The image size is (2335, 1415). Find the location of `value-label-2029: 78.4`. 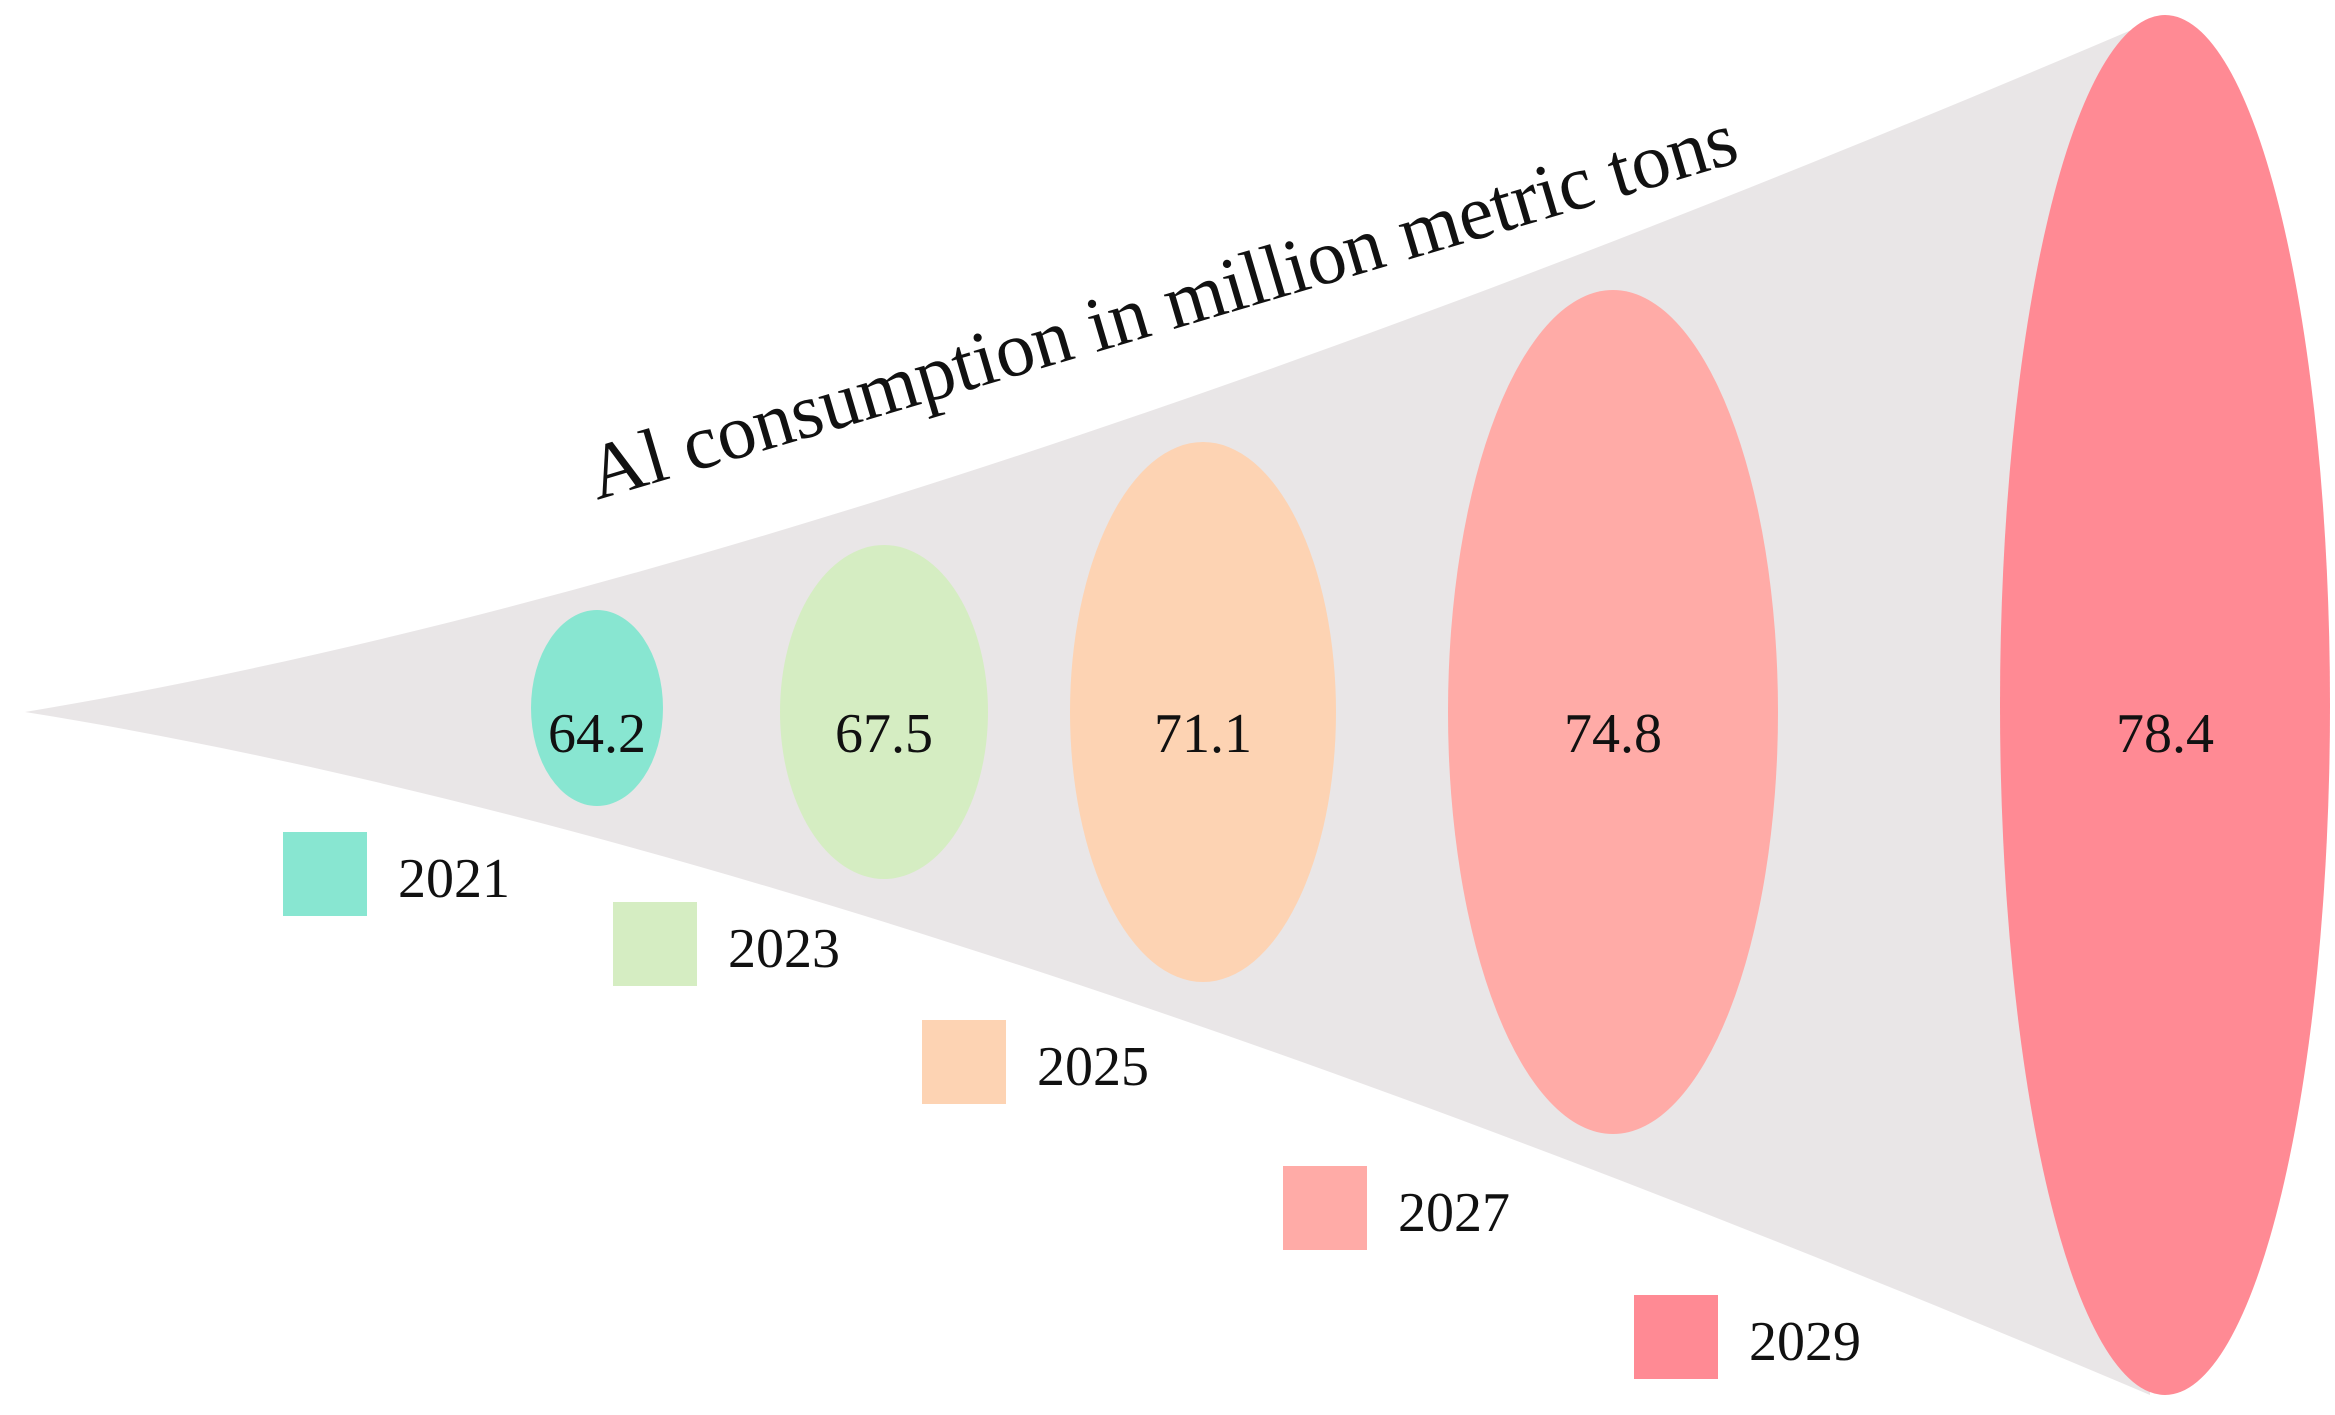

value-label-2029: 78.4 is located at coordinates (2165, 734).